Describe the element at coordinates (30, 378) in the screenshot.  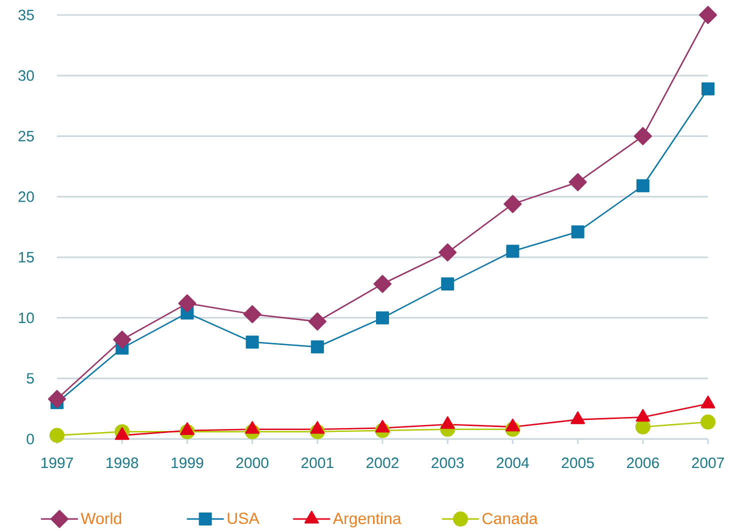
I see `y-tick-label: 5` at that location.